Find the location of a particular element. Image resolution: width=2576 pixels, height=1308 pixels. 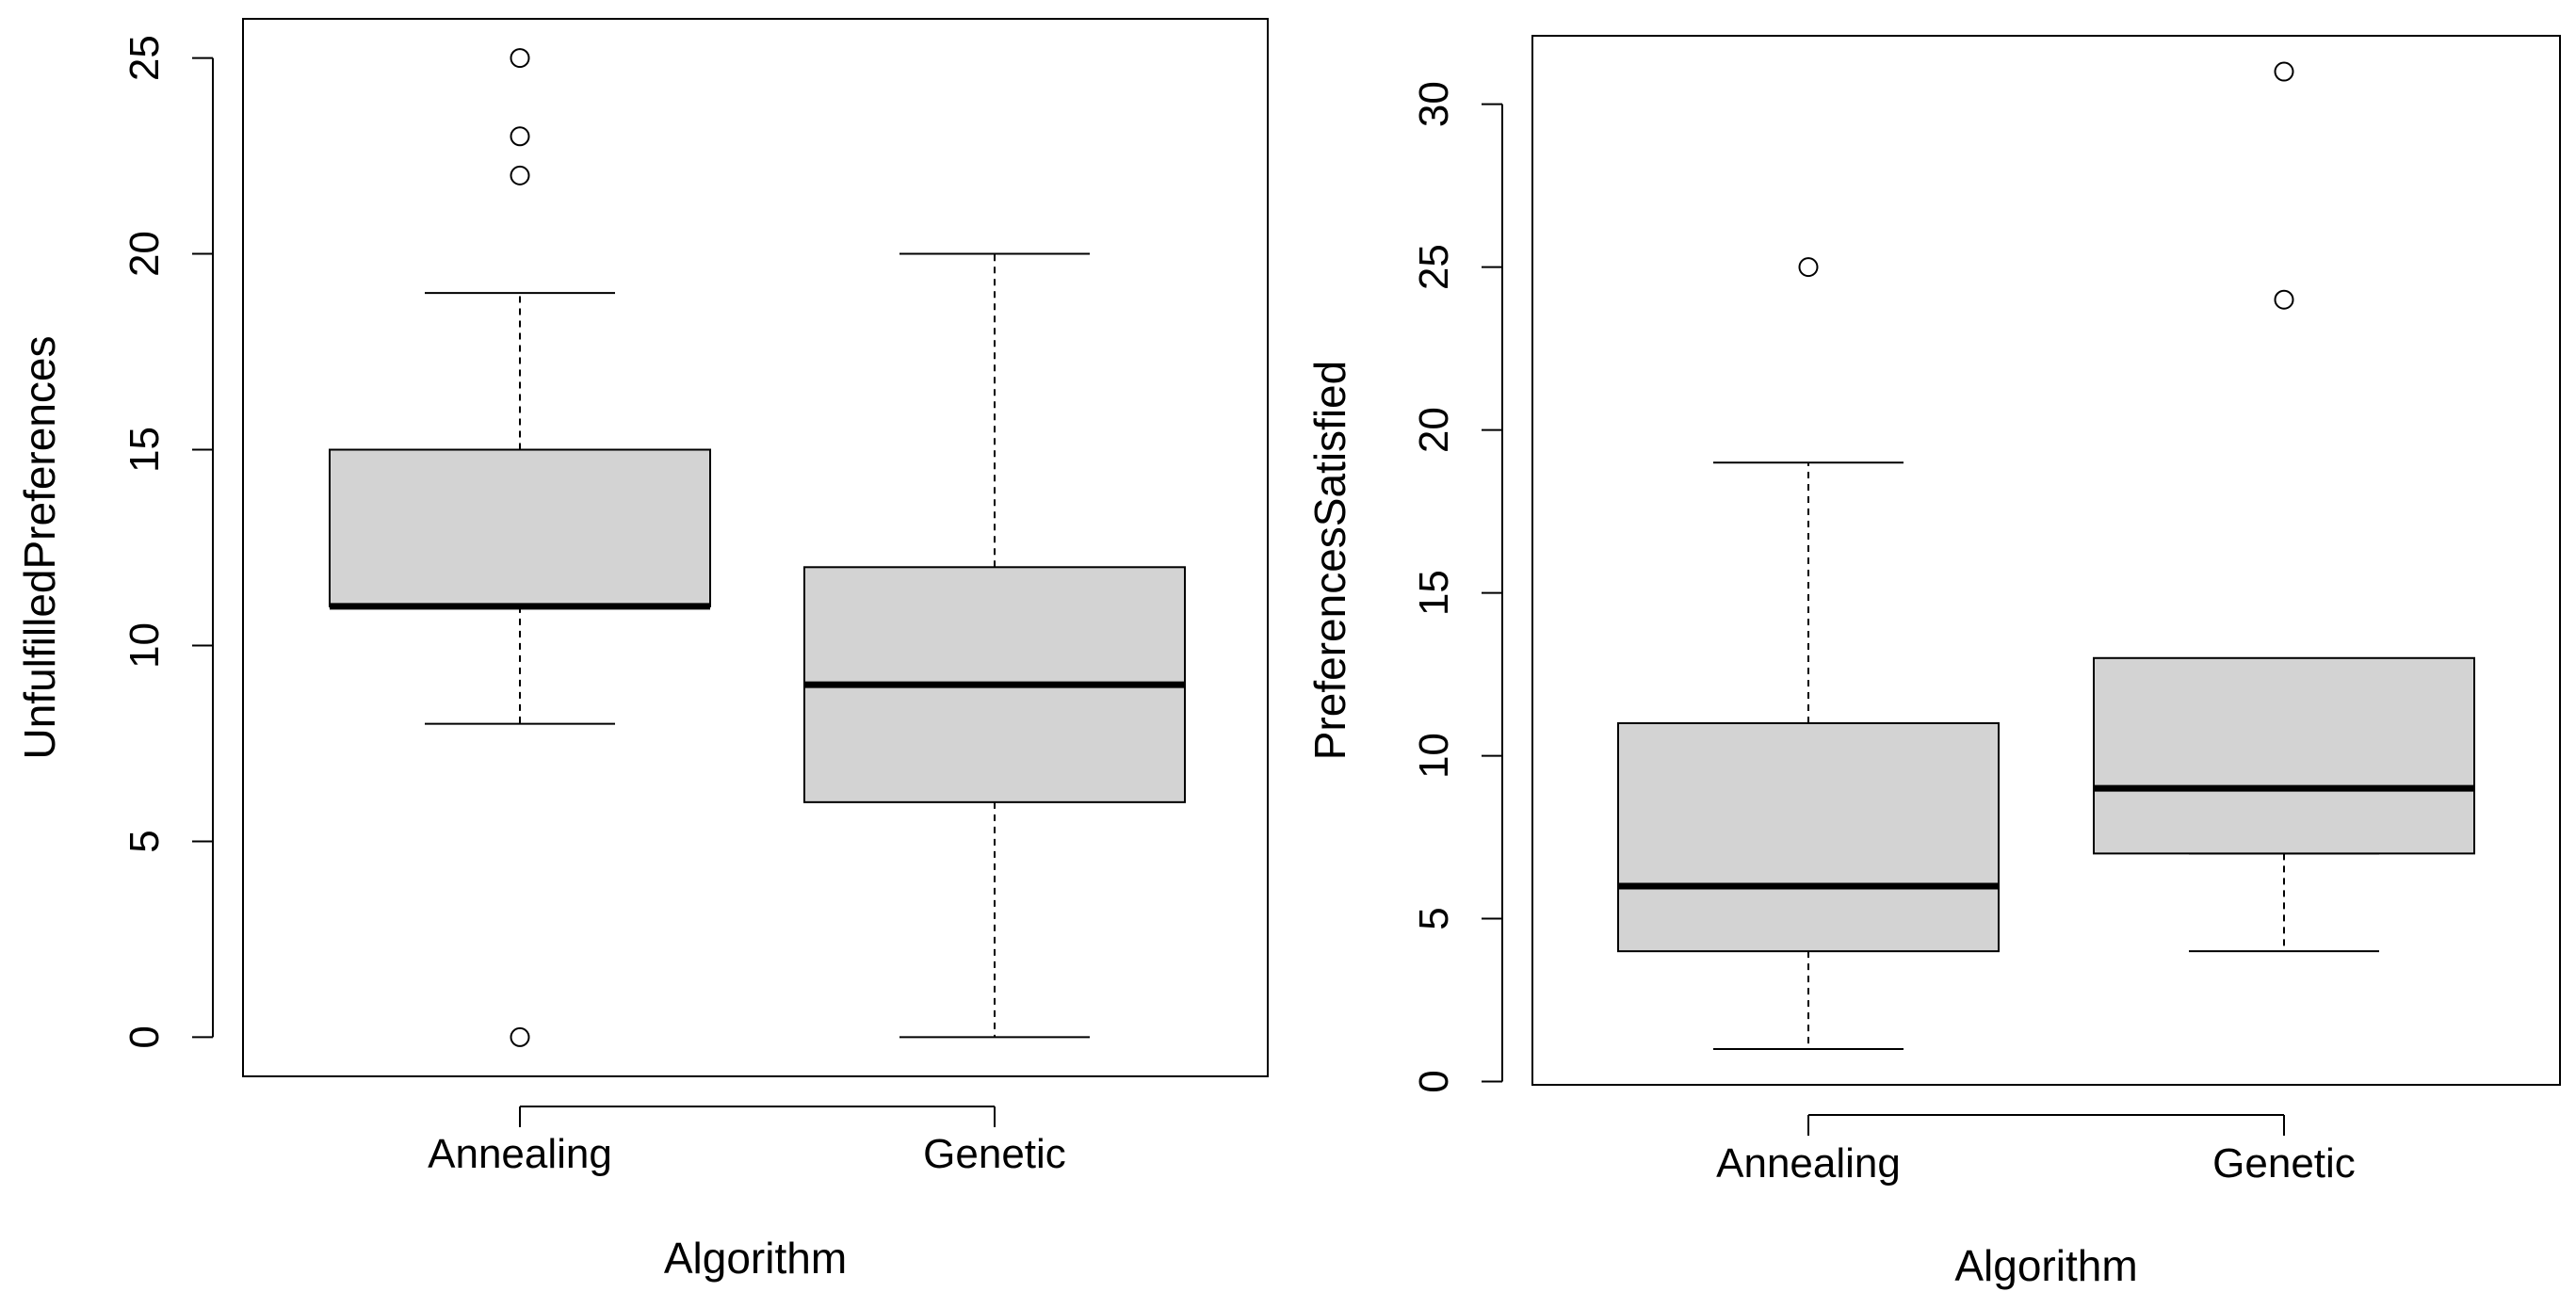

y-tick-label: 30 is located at coordinates (1434, 104).